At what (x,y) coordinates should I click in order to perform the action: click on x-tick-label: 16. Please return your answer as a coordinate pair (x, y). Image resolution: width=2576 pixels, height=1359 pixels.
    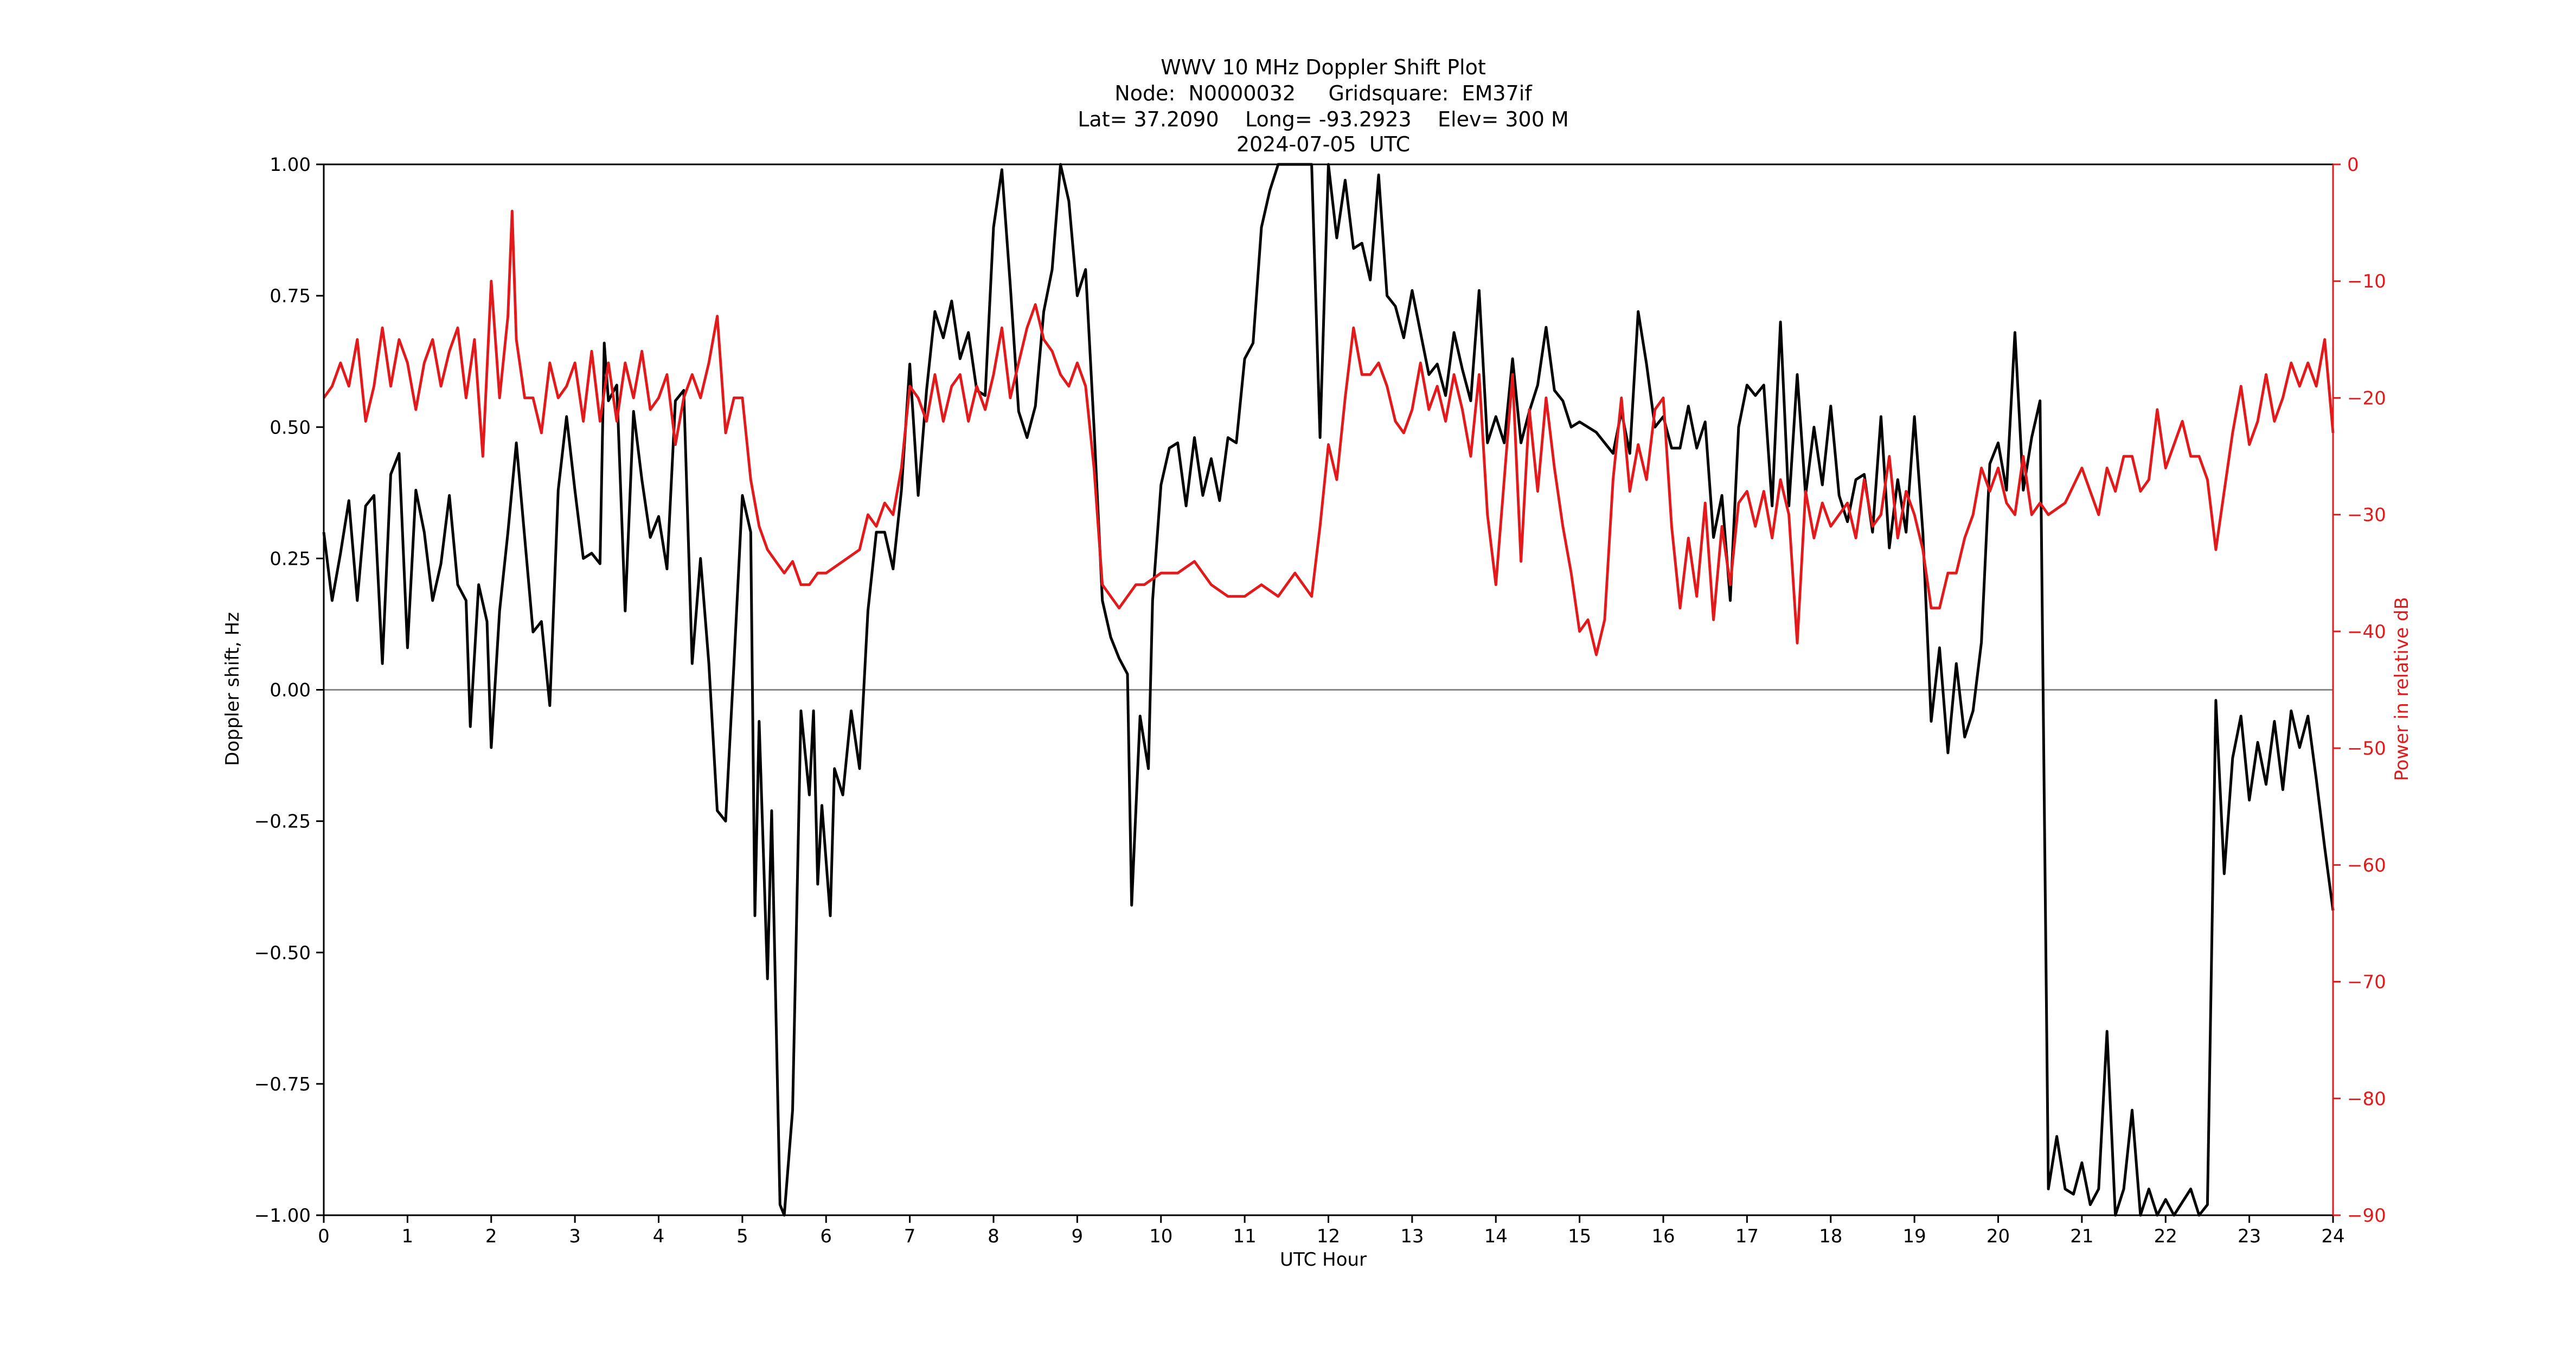
    Looking at the image, I should click on (1663, 1236).